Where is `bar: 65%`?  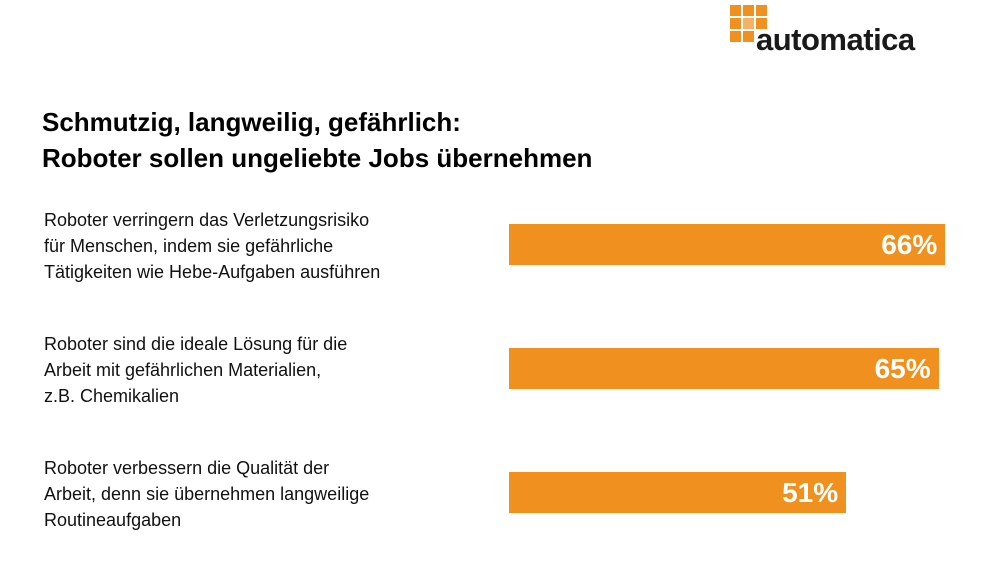 bar: 65% is located at coordinates (724, 368).